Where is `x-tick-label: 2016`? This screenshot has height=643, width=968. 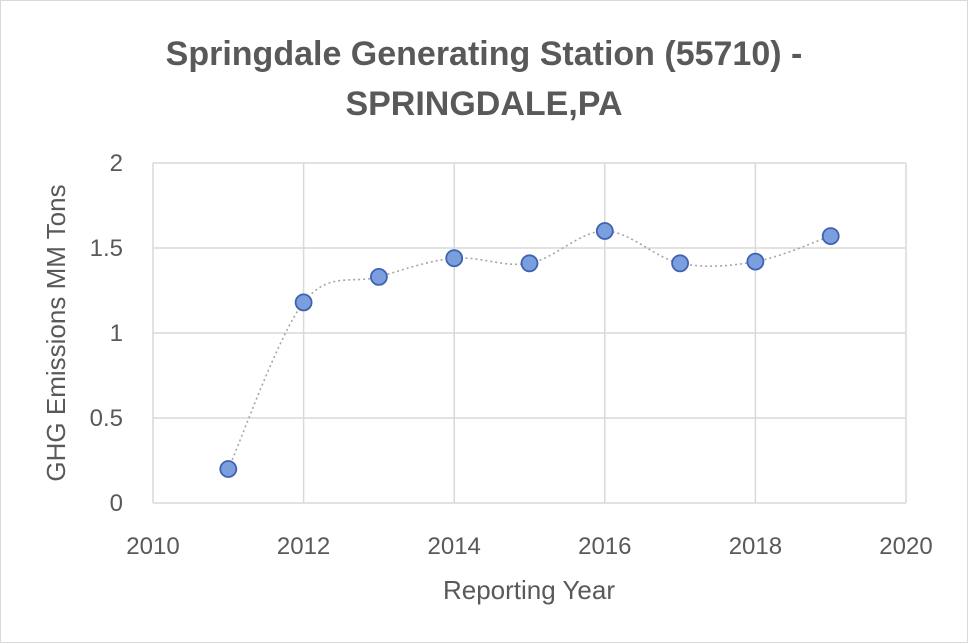 x-tick-label: 2016 is located at coordinates (604, 546).